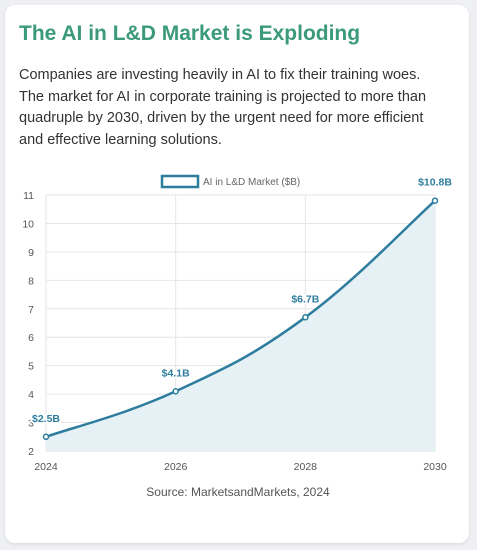 This screenshot has height=550, width=477. Describe the element at coordinates (31, 452) in the screenshot. I see `y-tick-label: 2` at that location.